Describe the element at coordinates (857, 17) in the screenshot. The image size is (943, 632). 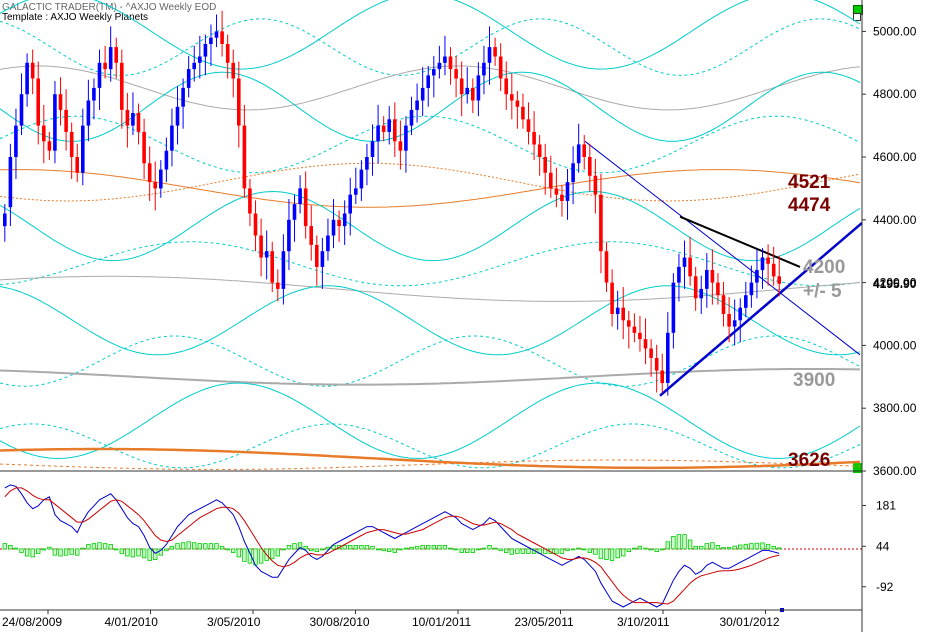
I see `panel-maximize-icon` at that location.